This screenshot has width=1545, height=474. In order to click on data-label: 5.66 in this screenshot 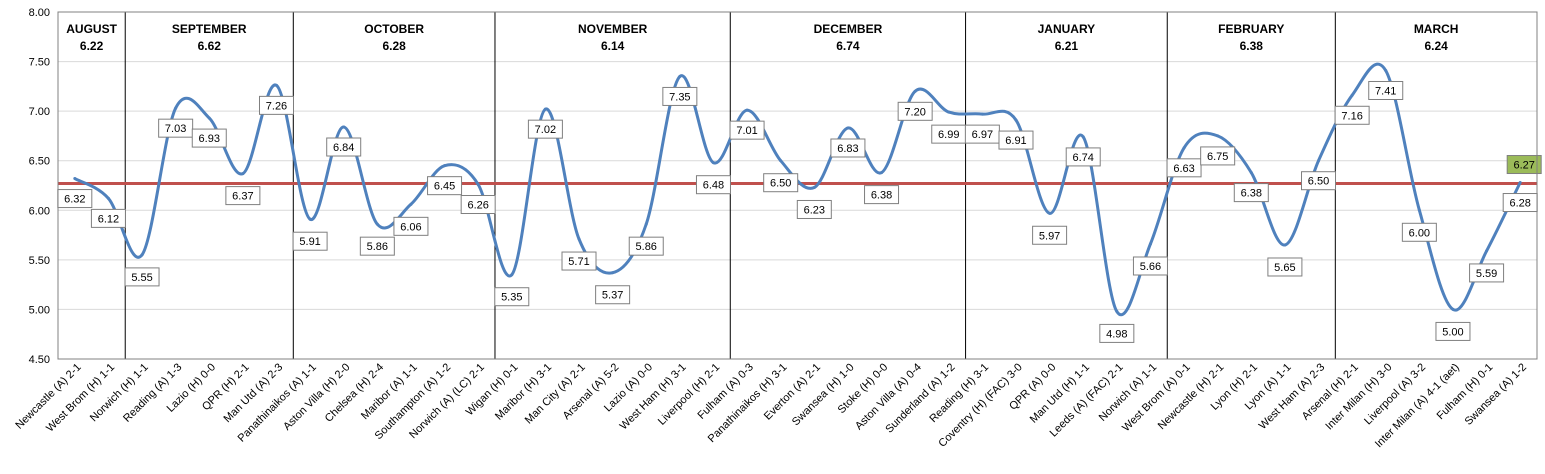, I will do `click(1150, 266)`.